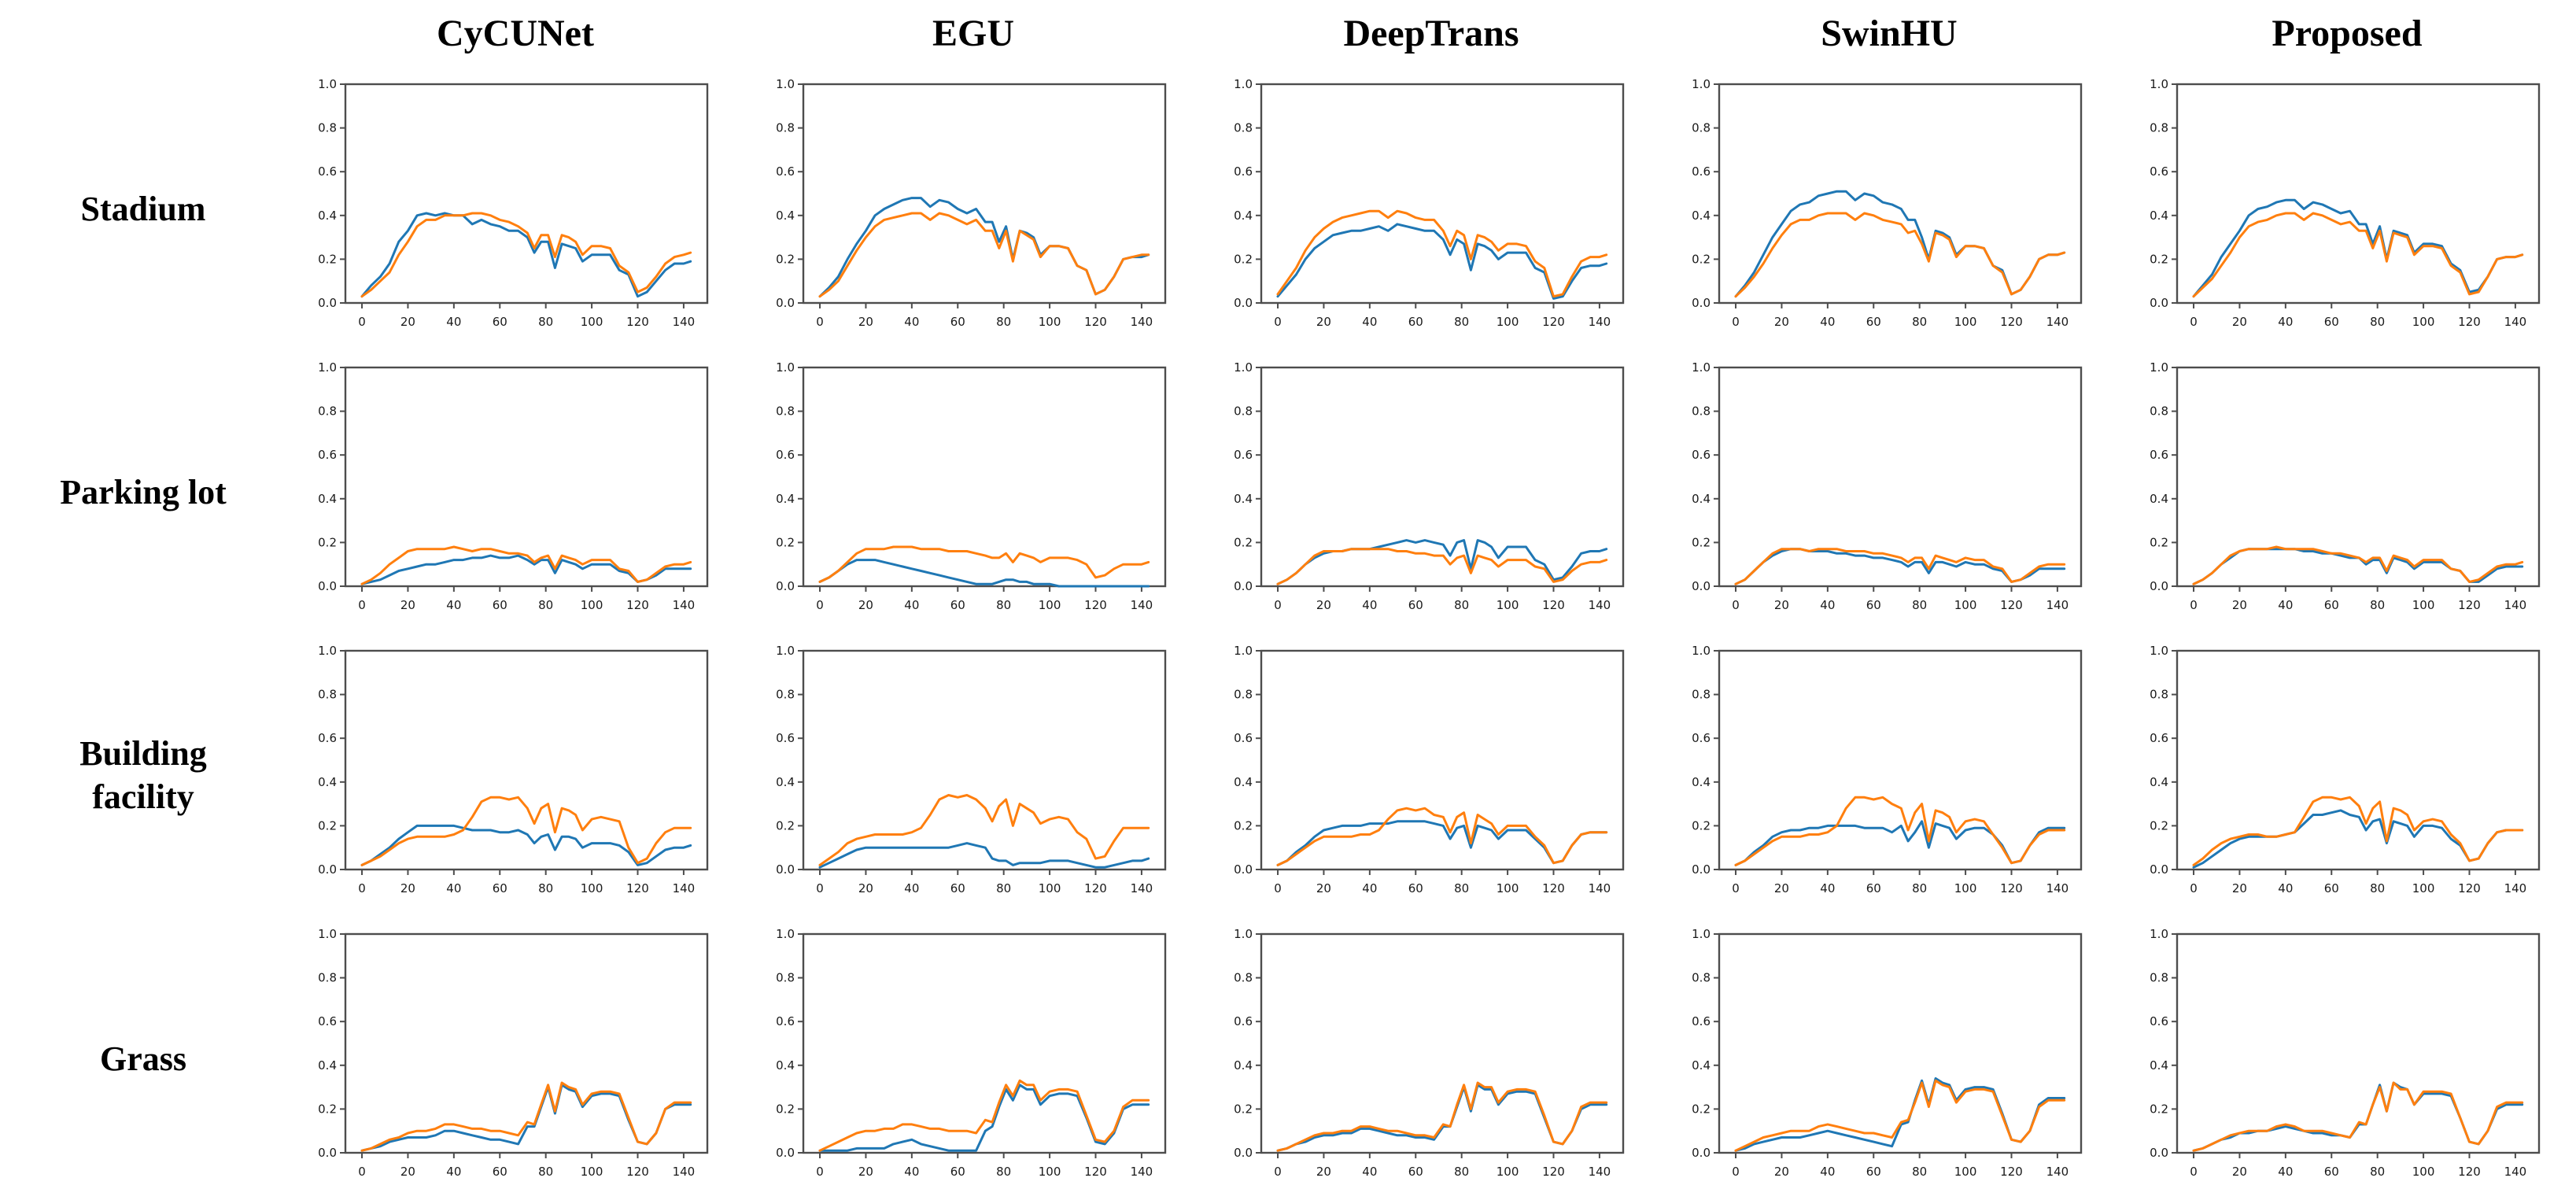 Image resolution: width=2576 pixels, height=1200 pixels. Describe the element at coordinates (143, 775) in the screenshot. I see `row-title-building-facility-label: Building facility` at that location.